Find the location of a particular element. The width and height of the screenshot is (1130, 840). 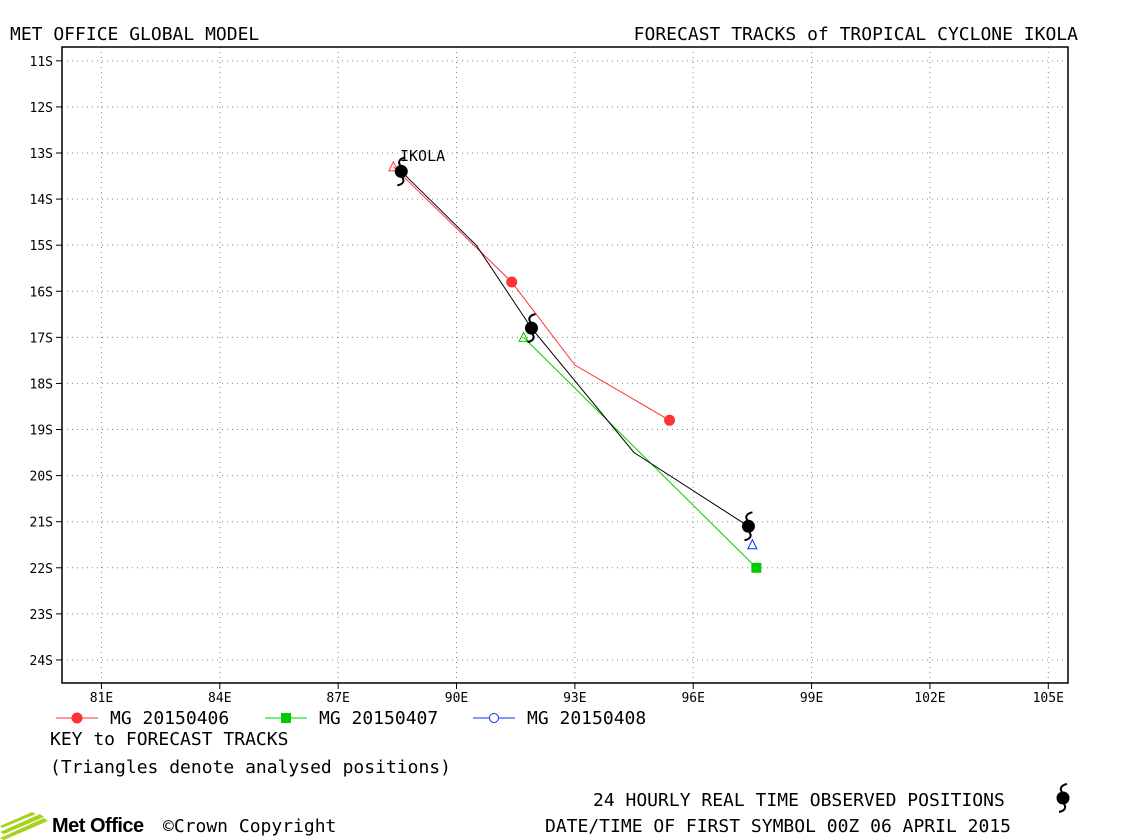

y-tick-label: 24S is located at coordinates (41, 661).